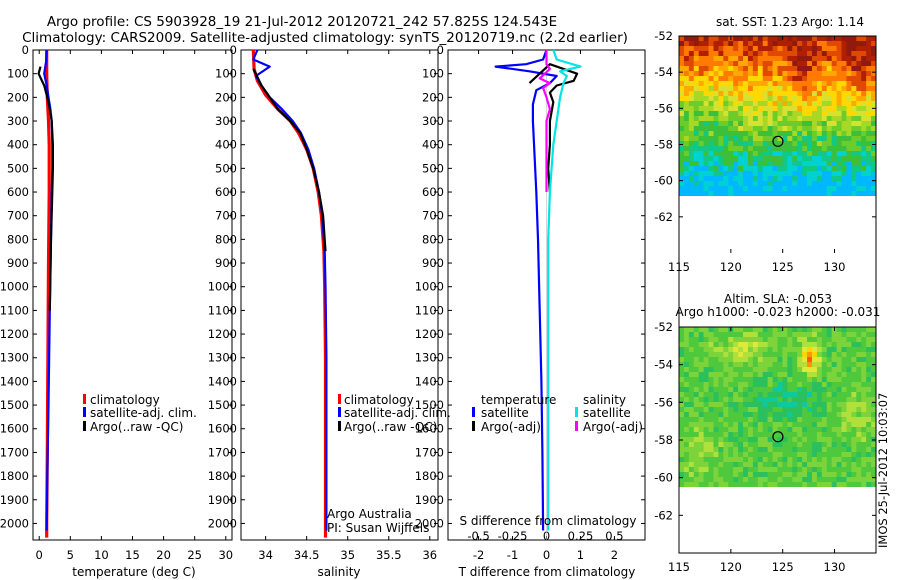  I want to click on series-line-argo-raw-qc-, so click(45, 188).